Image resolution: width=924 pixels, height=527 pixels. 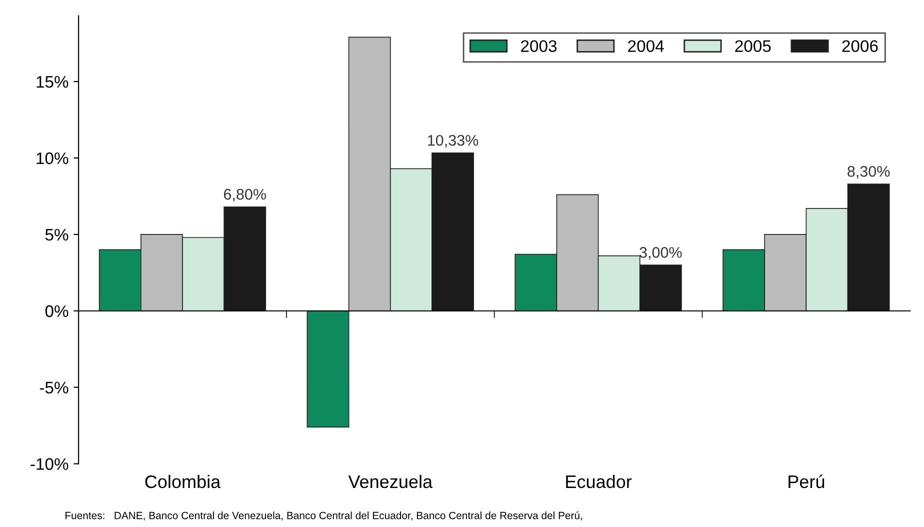 What do you see at coordinates (860, 46) in the screenshot?
I see `legend-label: 2006` at bounding box center [860, 46].